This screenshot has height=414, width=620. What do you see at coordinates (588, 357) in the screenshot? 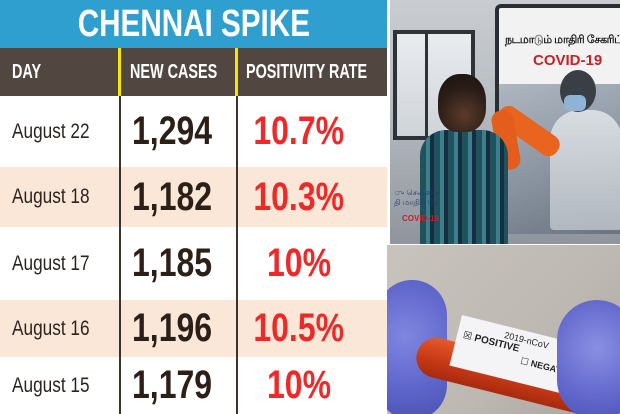
I see `blue-glove-right` at bounding box center [588, 357].